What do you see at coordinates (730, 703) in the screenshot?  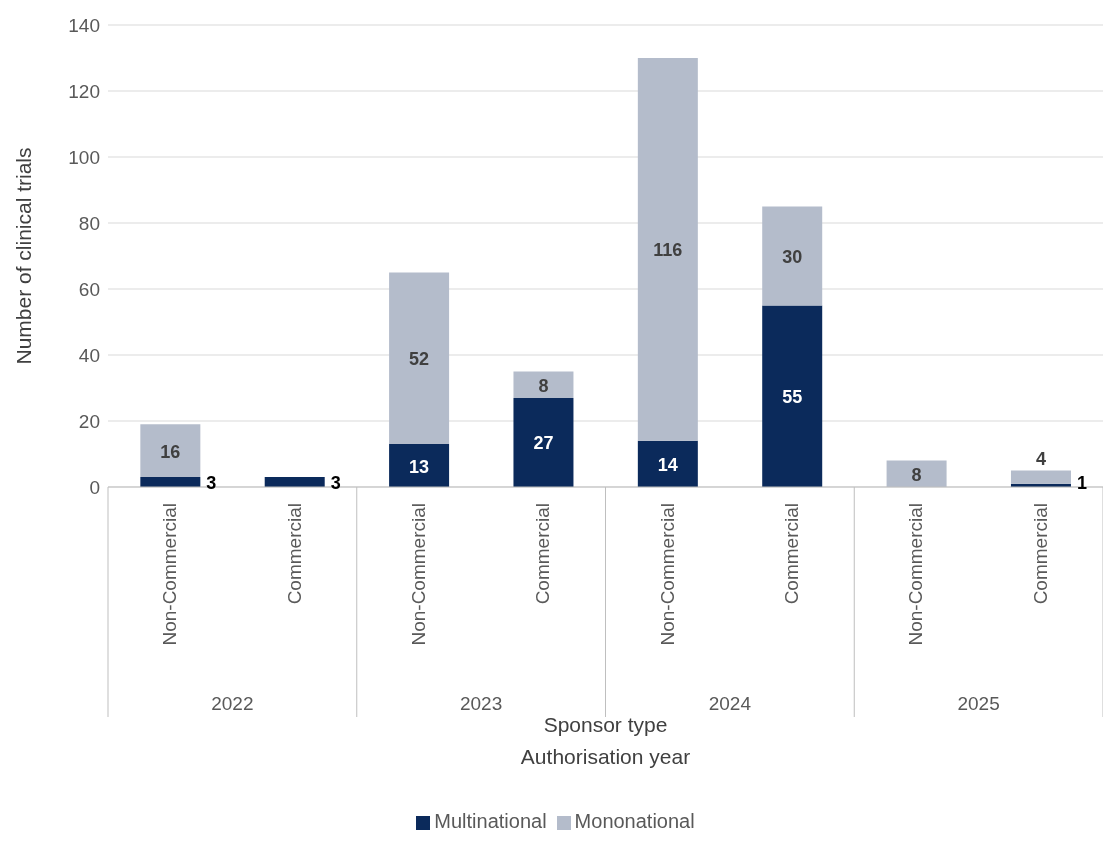 I see `text: 2024` at bounding box center [730, 703].